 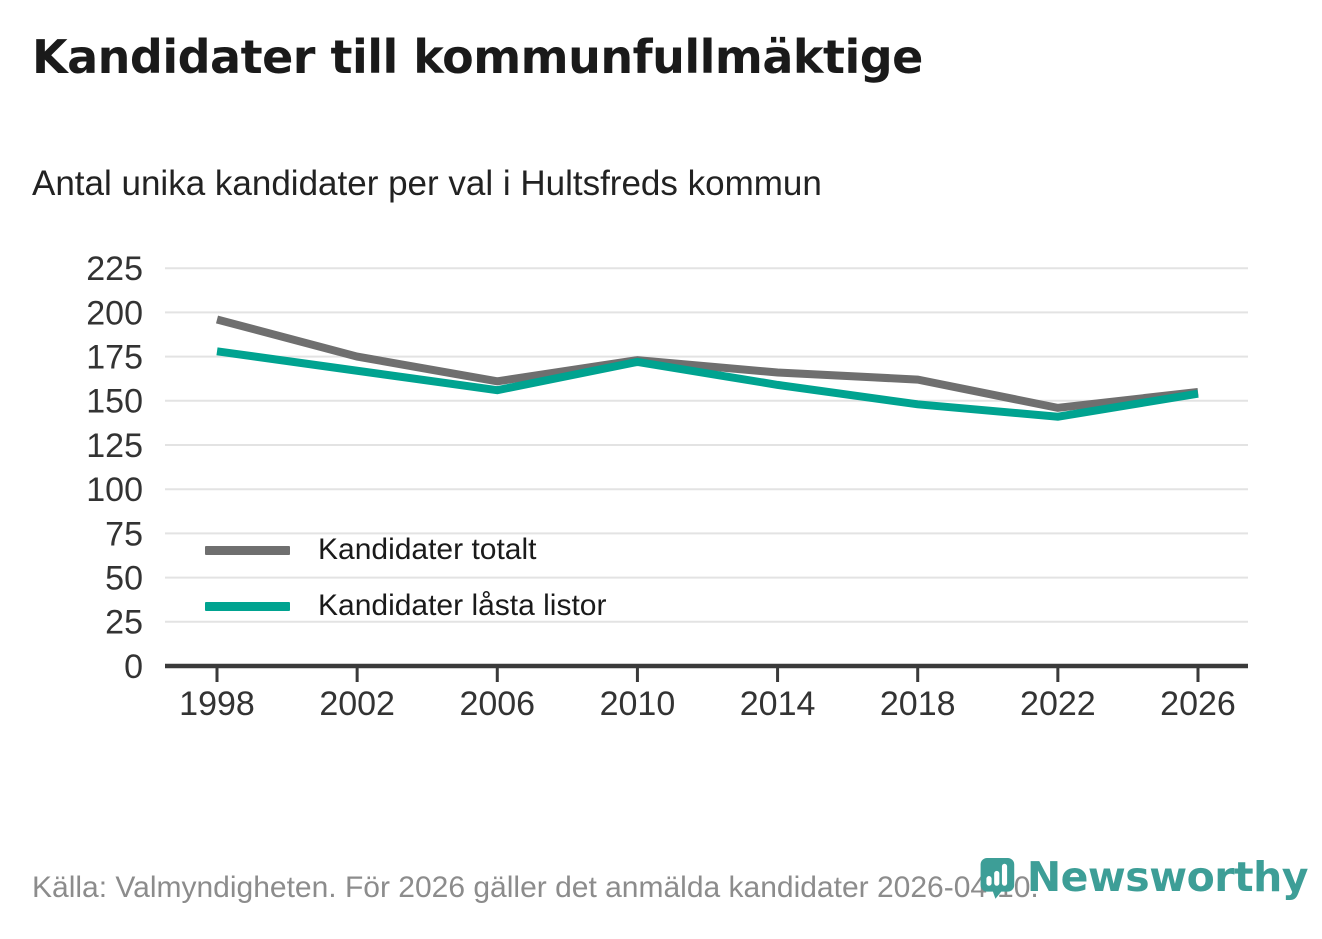 I want to click on page-title: Kandidater till kommunfullmäktige, so click(x=477, y=57).